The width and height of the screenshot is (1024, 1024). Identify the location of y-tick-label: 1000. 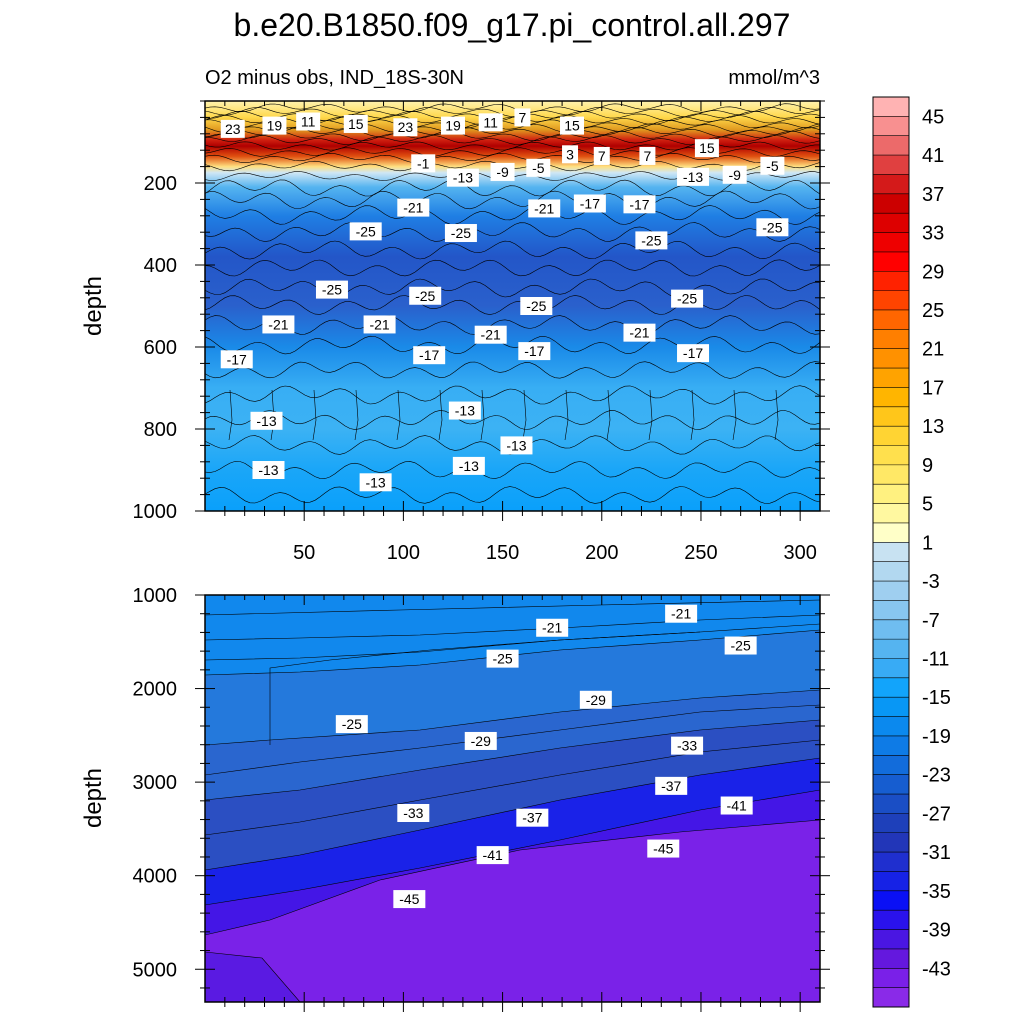
(155, 512).